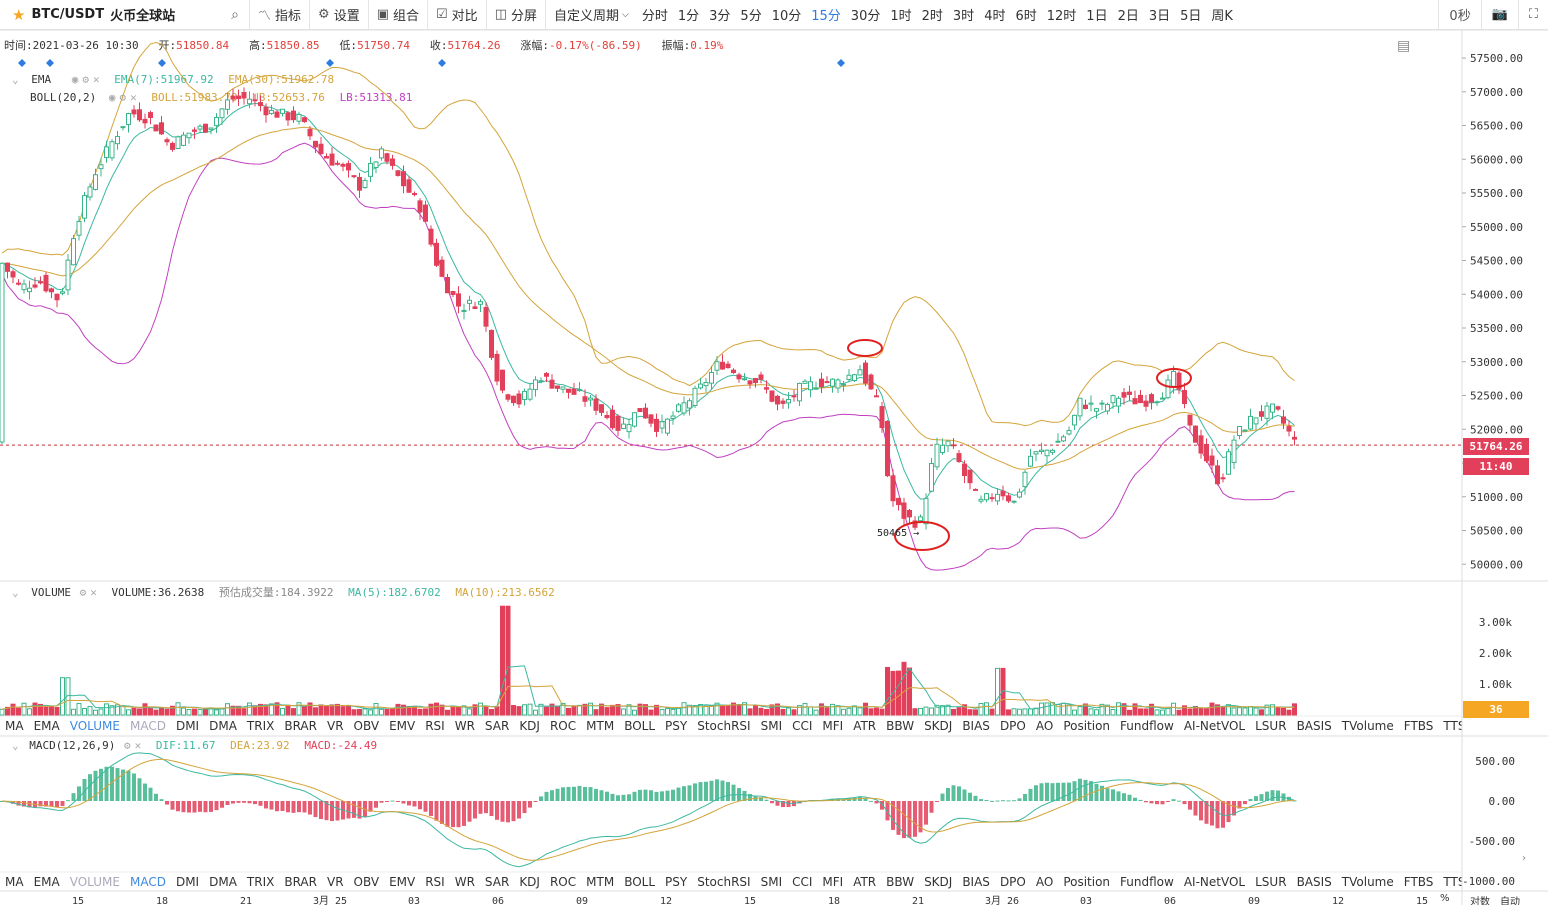 This screenshot has height=905, width=1548. Describe the element at coordinates (1159, 16) in the screenshot. I see `period-15: 3日` at that location.